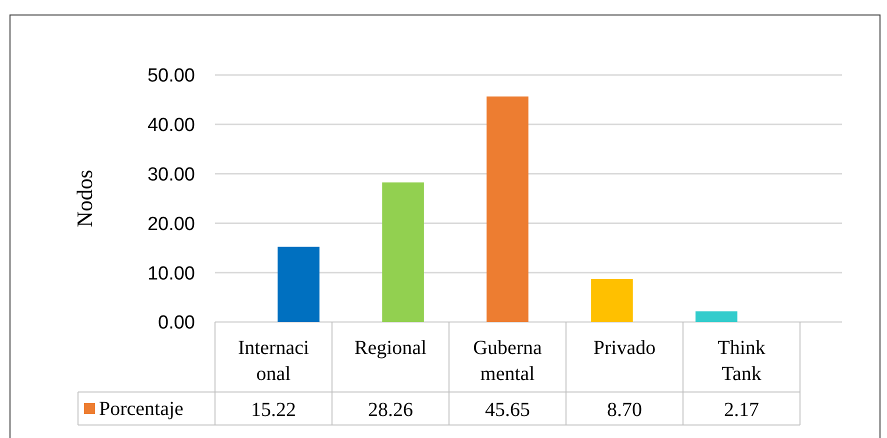  Describe the element at coordinates (176, 323) in the screenshot. I see `y-tick-label: 0.00` at that location.